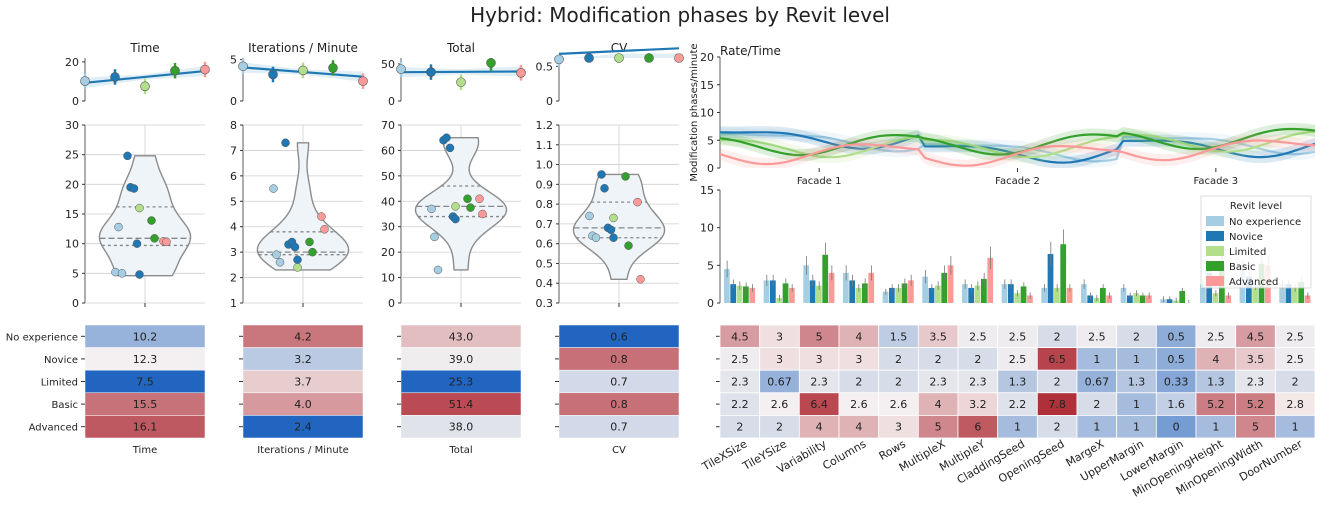 The height and width of the screenshot is (507, 1321). Describe the element at coordinates (740, 336) in the screenshot. I see `param-heatmap-value: 4.5` at that location.